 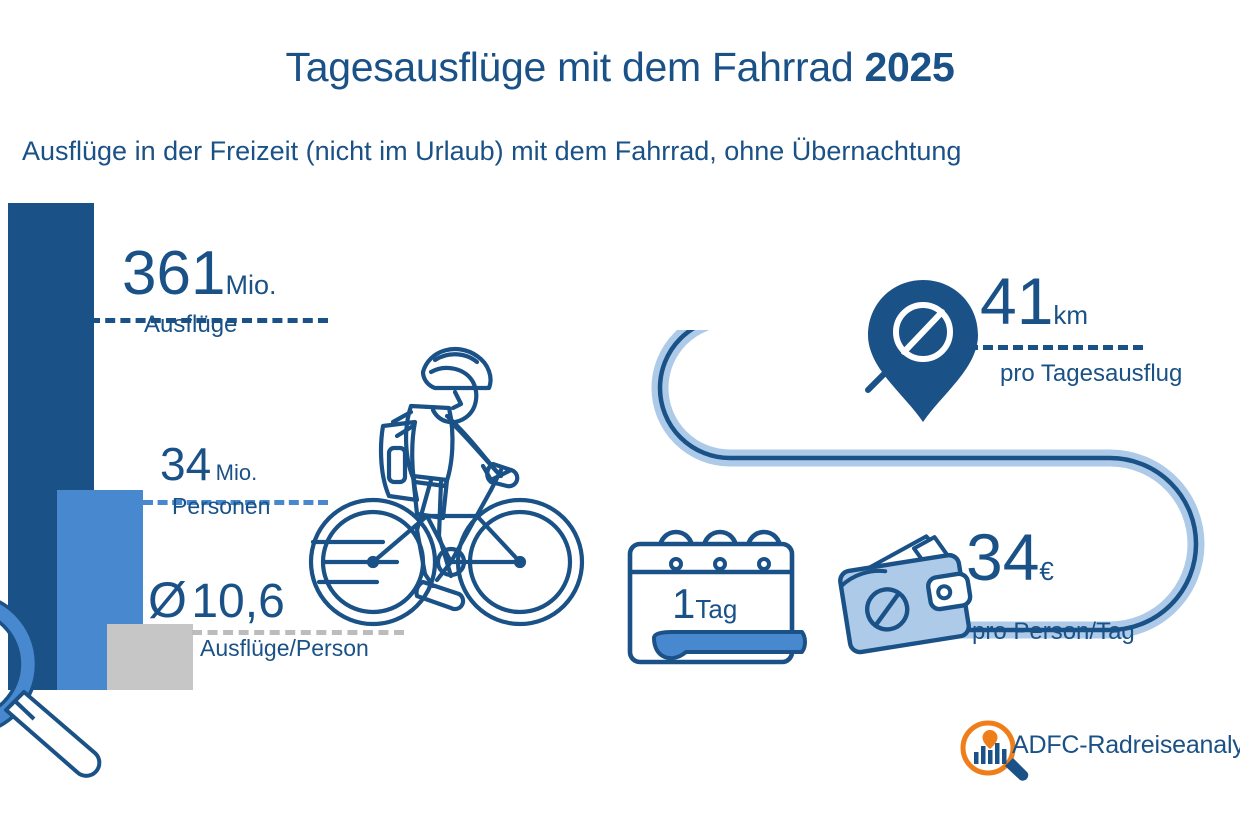 What do you see at coordinates (298, 632) in the screenshot?
I see `connector-line-pro-person` at bounding box center [298, 632].